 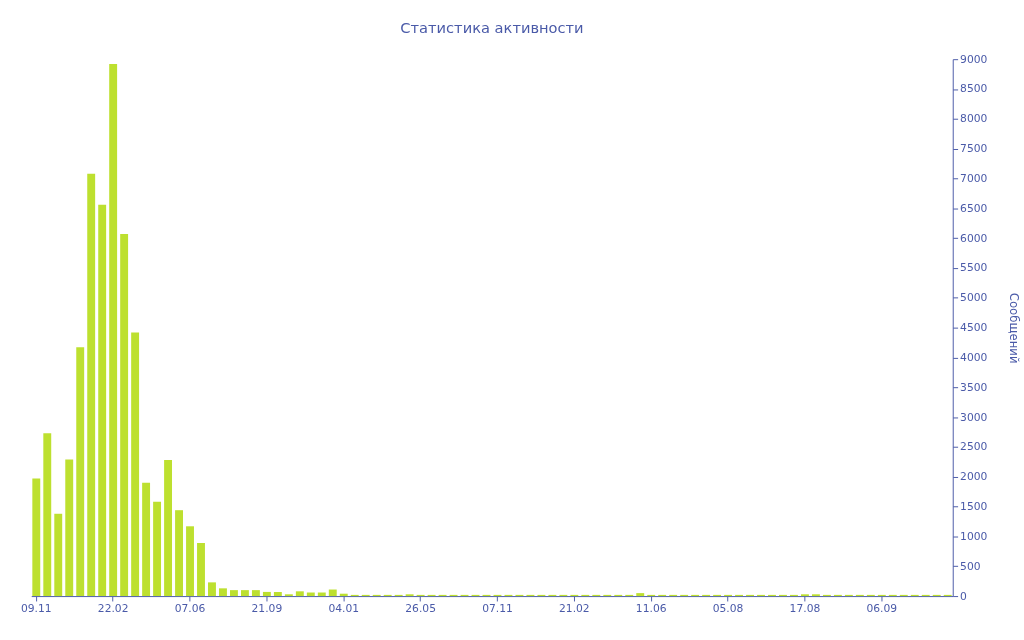 What do you see at coordinates (974, 507) in the screenshot?
I see `y2-tick-label: 1500` at bounding box center [974, 507].